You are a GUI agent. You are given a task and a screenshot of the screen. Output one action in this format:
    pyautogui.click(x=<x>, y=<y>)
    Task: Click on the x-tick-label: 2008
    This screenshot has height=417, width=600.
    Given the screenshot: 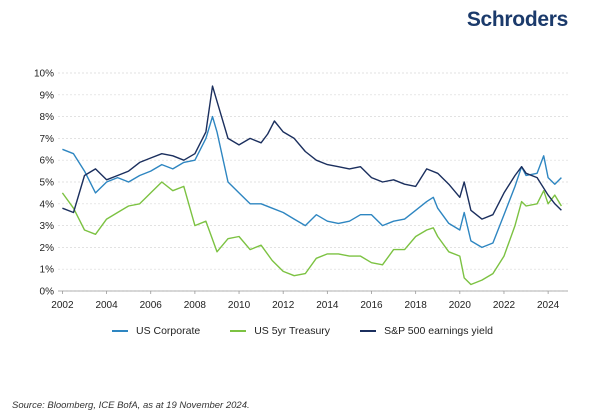 What is the action you would take?
    pyautogui.click(x=195, y=305)
    